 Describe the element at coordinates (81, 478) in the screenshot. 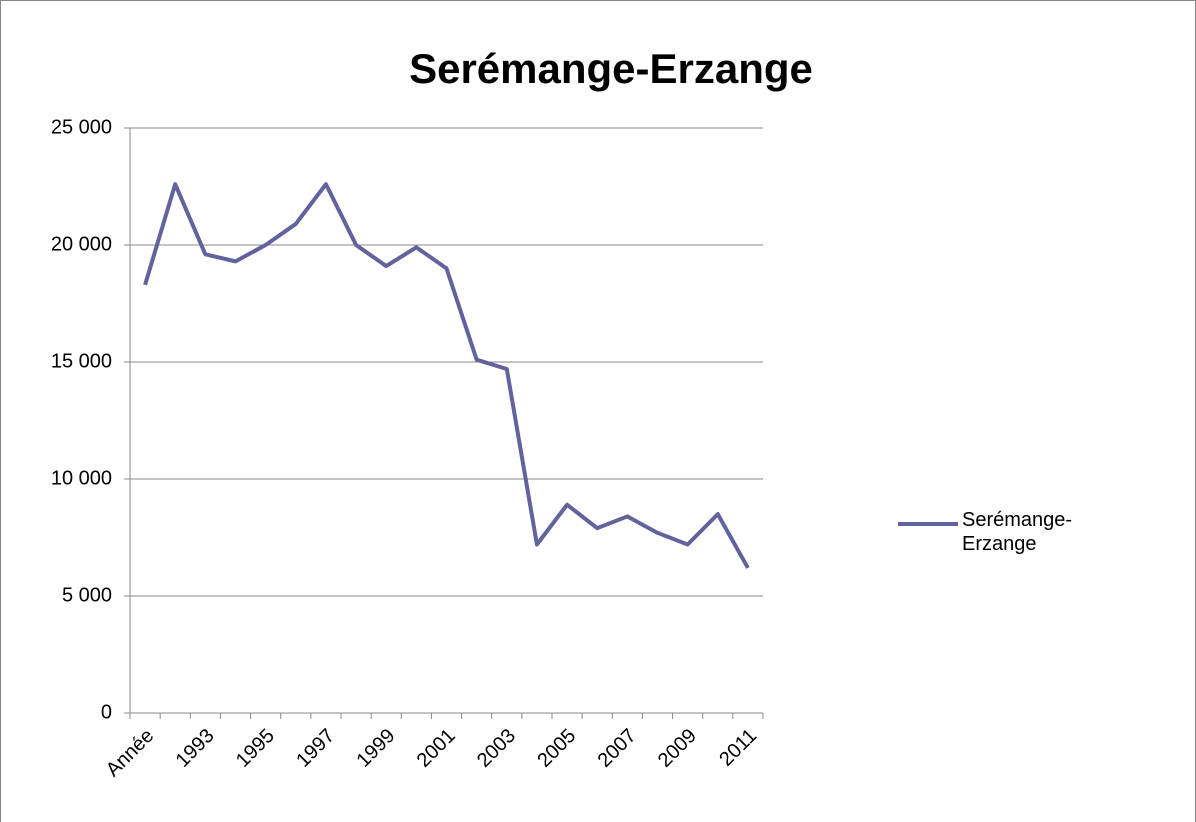

I see `y-tick-label: 10 000` at that location.